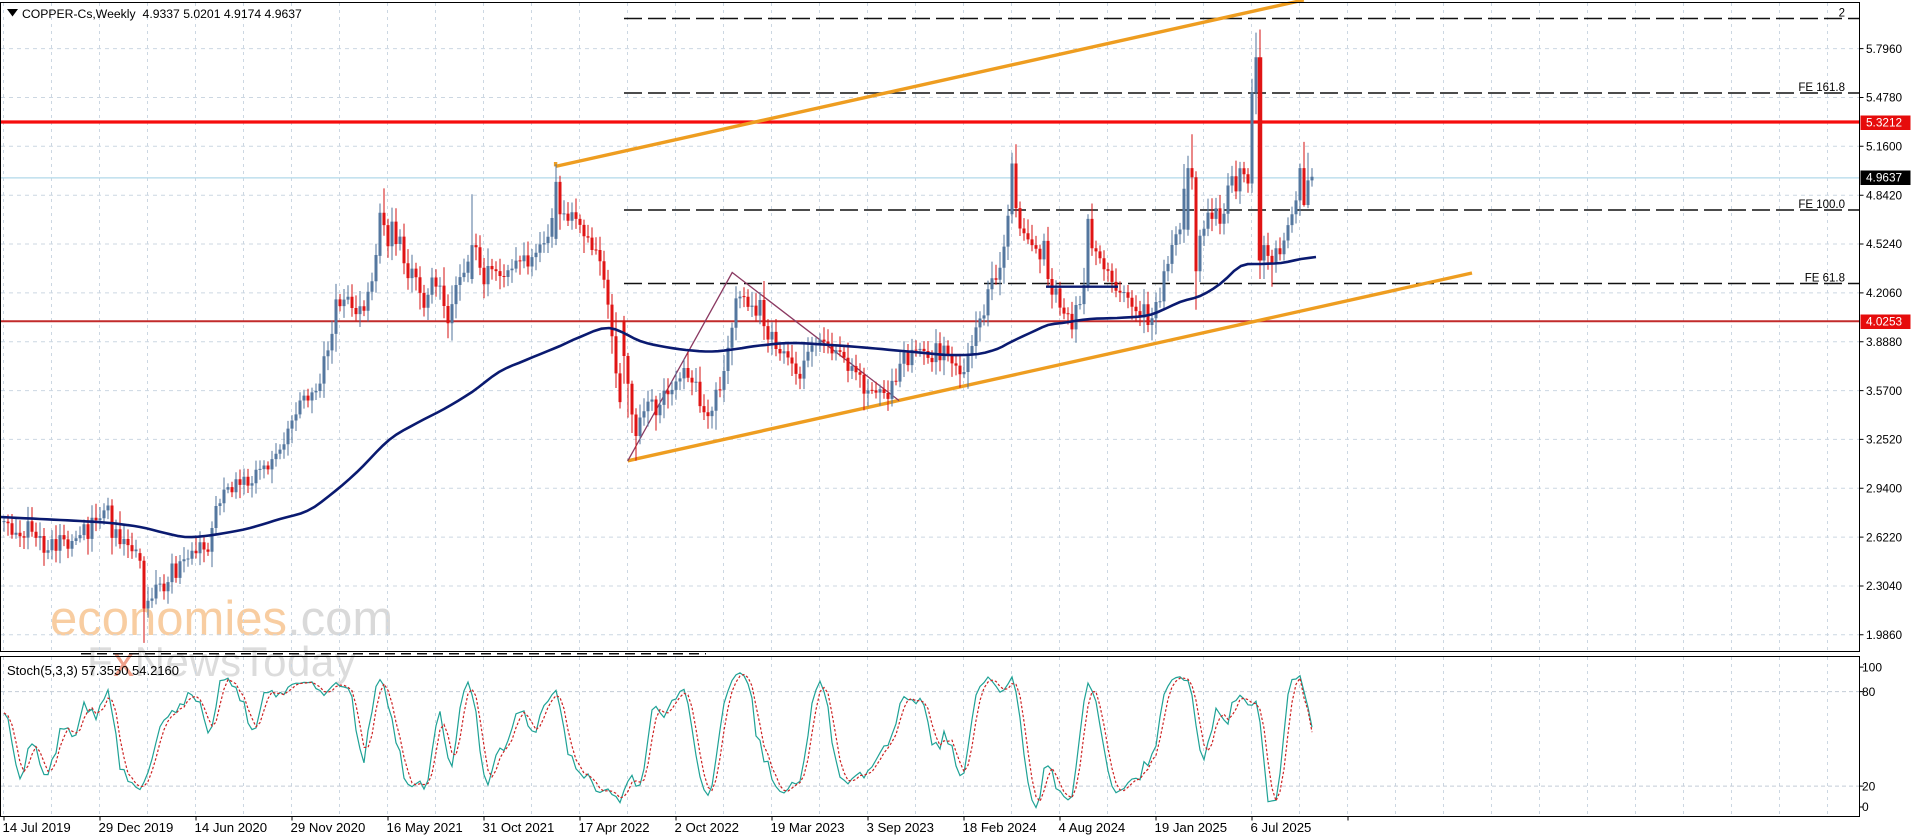 The height and width of the screenshot is (840, 1916). Describe the element at coordinates (1884, 98) in the screenshot. I see `svg-text: 5.4780` at that location.